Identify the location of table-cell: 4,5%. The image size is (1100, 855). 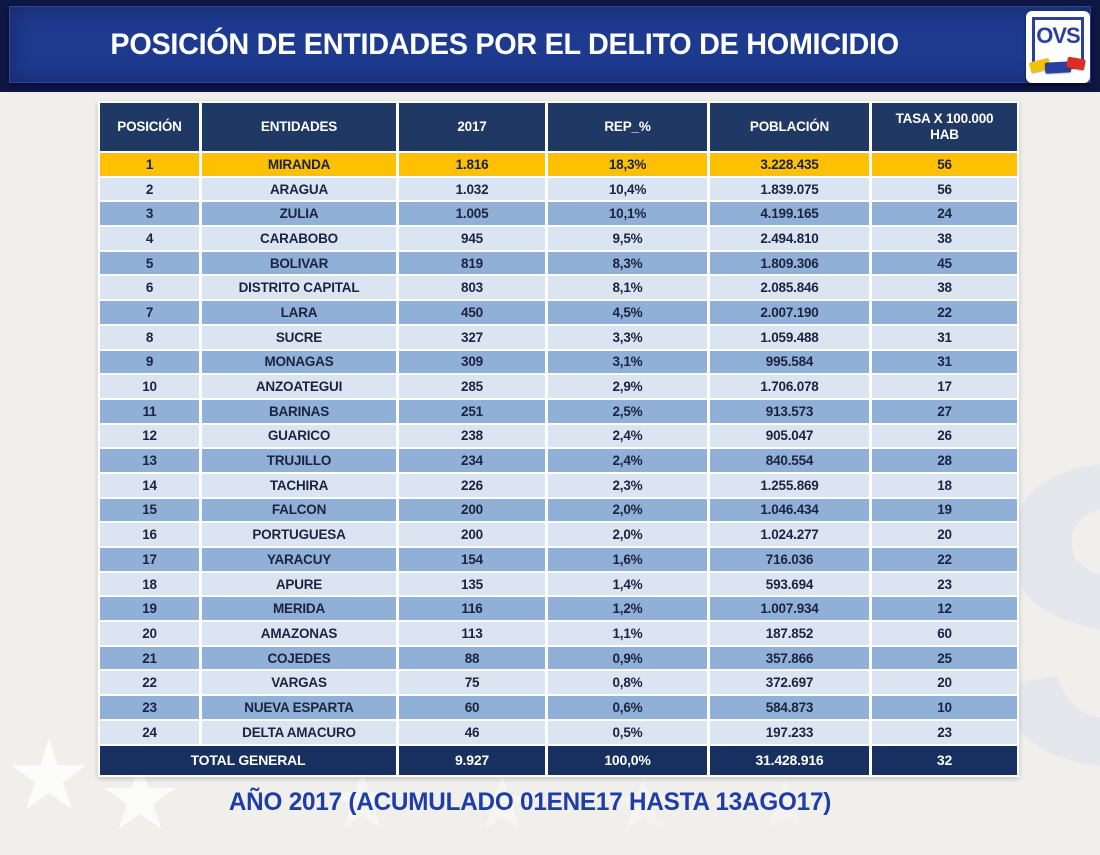
(627, 312).